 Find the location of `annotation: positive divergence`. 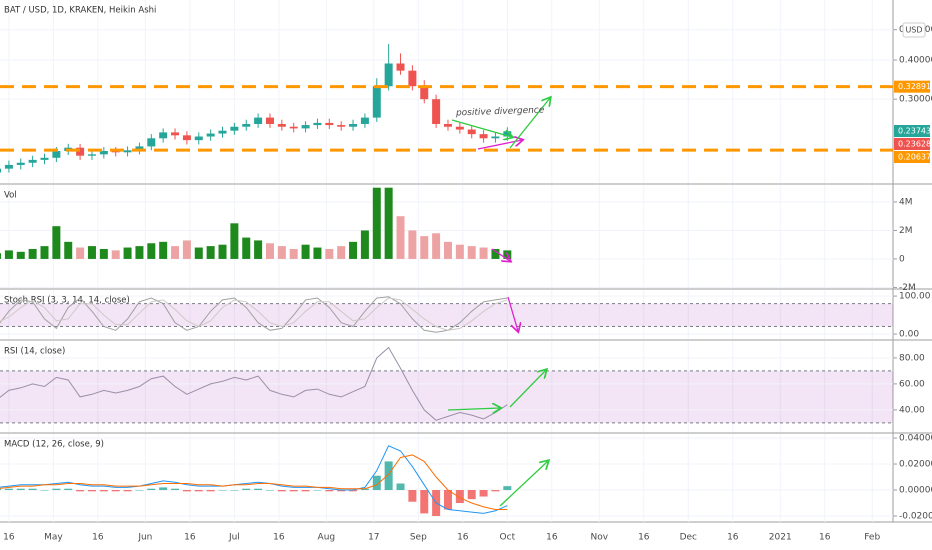

annotation: positive divergence is located at coordinates (500, 111).